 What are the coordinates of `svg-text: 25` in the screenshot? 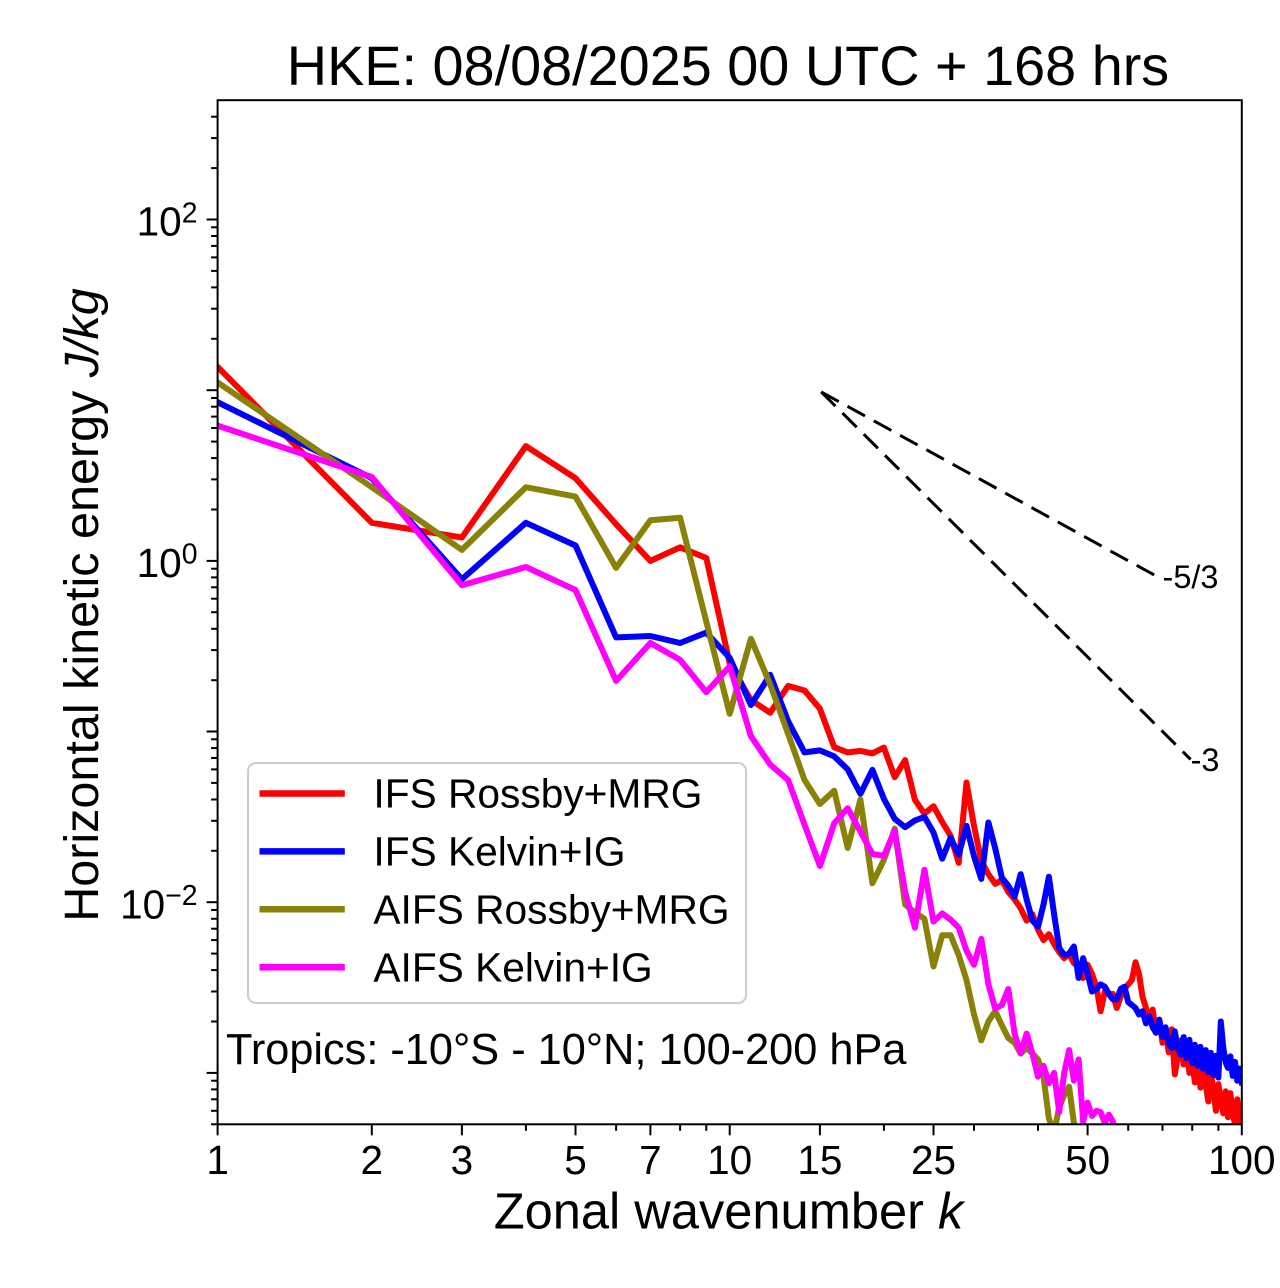 It's located at (933, 1160).